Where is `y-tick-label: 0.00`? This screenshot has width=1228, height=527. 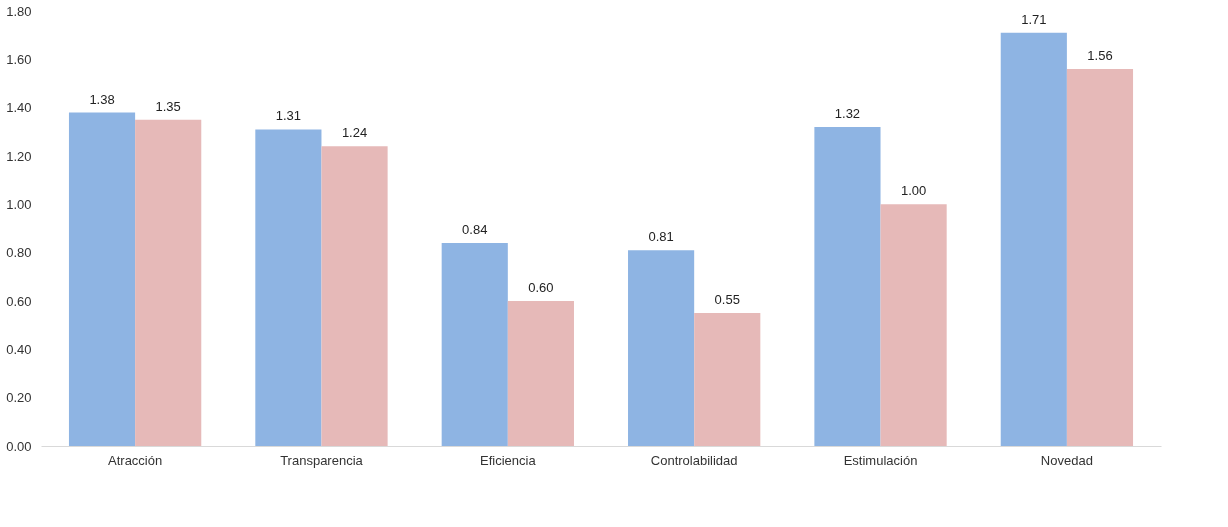 y-tick-label: 0.00 is located at coordinates (19, 446).